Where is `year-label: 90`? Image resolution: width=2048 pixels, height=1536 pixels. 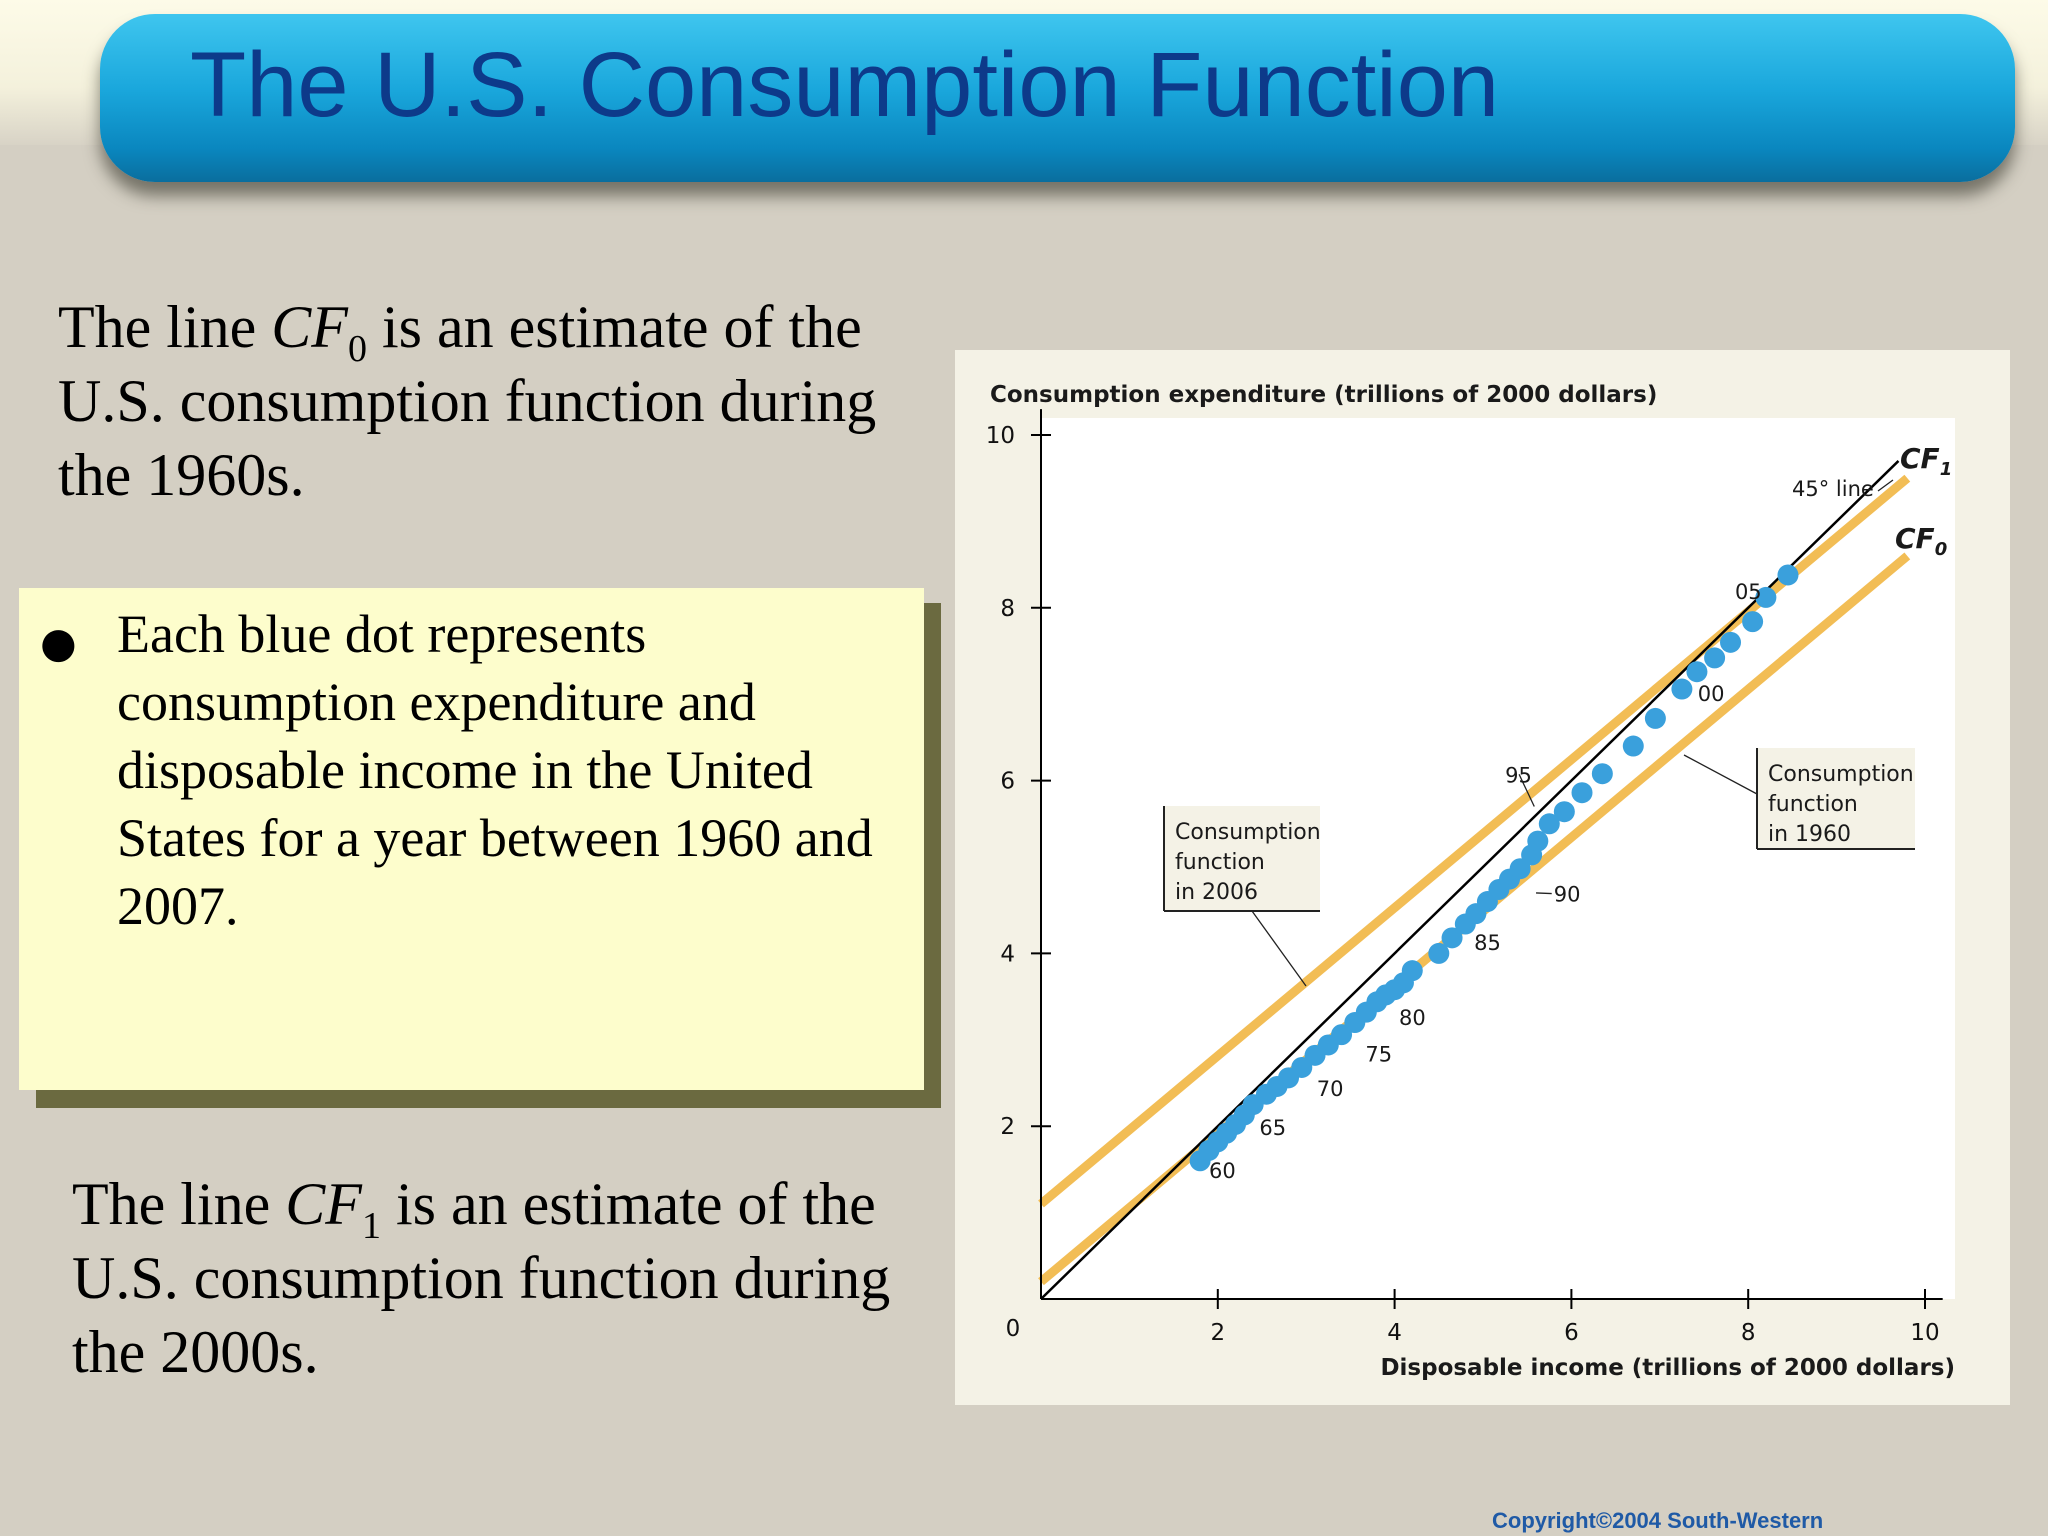 year-label: 90 is located at coordinates (1567, 895).